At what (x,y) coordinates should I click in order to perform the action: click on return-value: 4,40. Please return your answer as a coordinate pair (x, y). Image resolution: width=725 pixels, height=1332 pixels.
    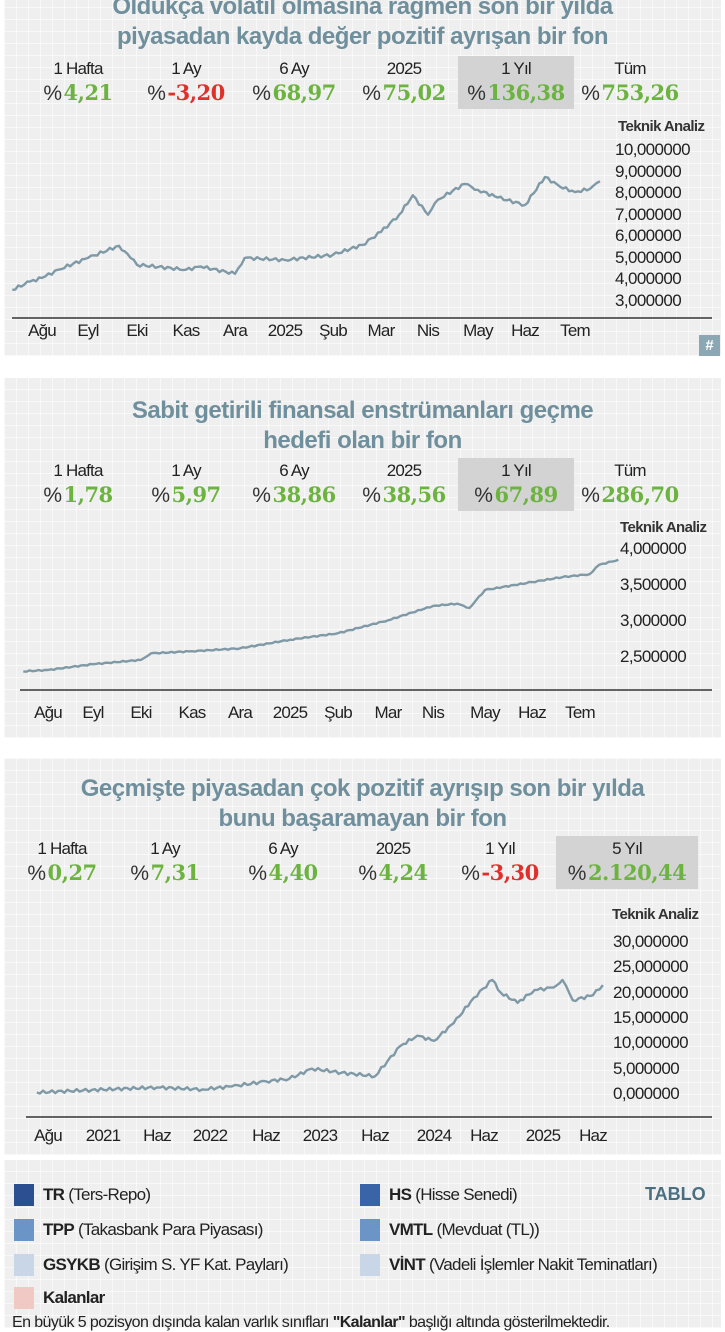
    Looking at the image, I should click on (293, 872).